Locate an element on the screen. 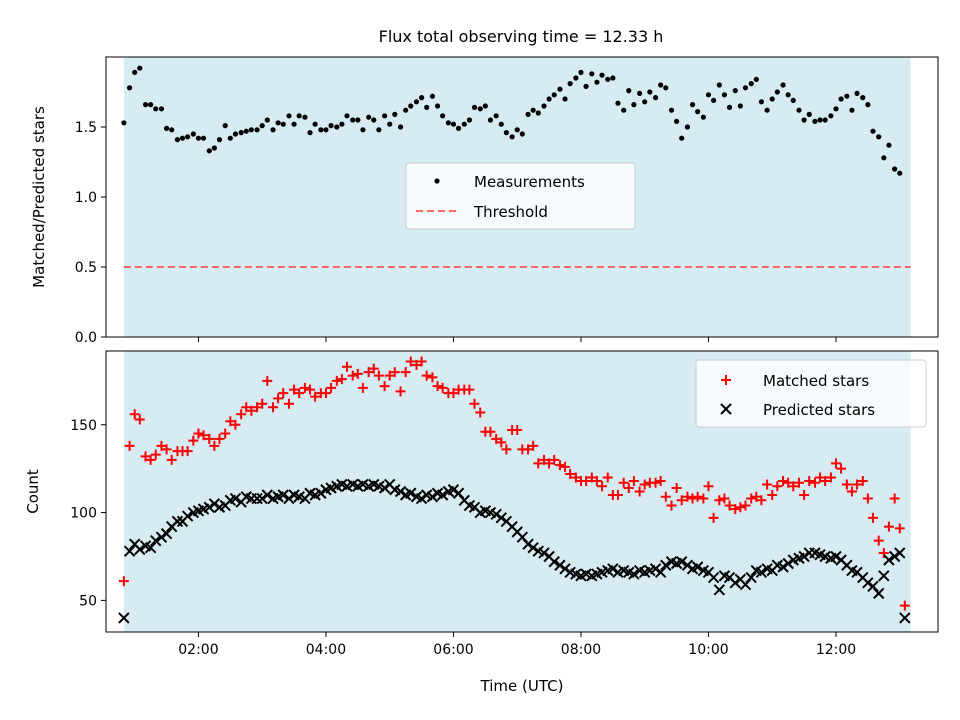 Image resolution: width=960 pixels, height=720 pixels. x-axis-label: Time (UTC) is located at coordinates (522, 686).